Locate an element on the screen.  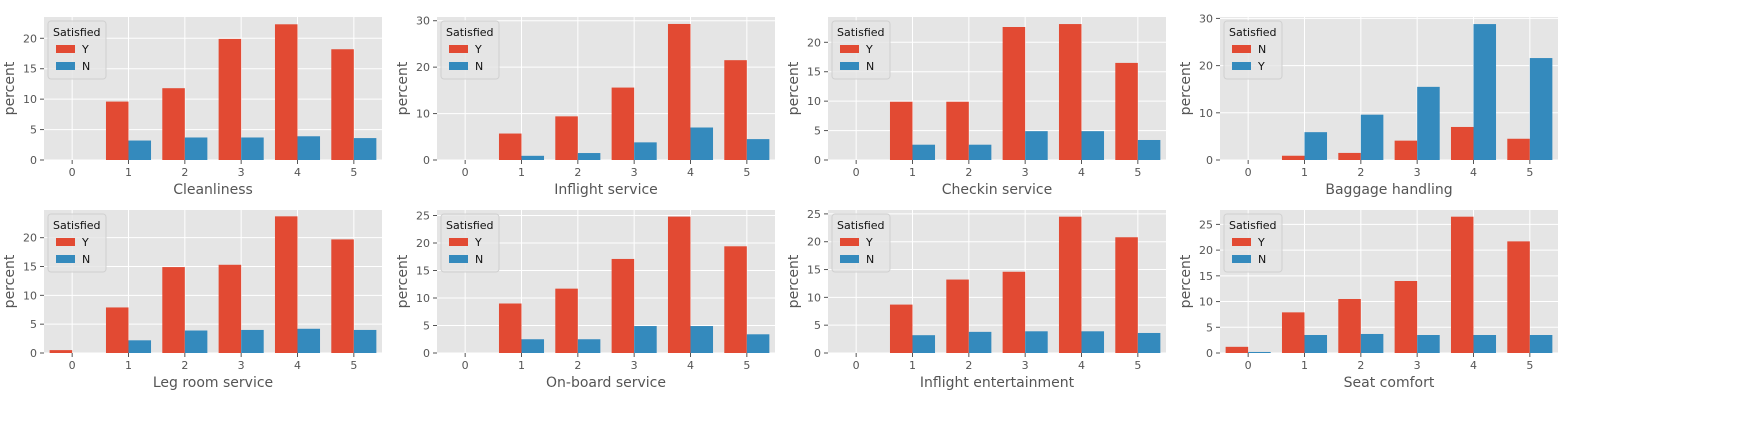
y-tick-label: 30 is located at coordinates (1206, 18).